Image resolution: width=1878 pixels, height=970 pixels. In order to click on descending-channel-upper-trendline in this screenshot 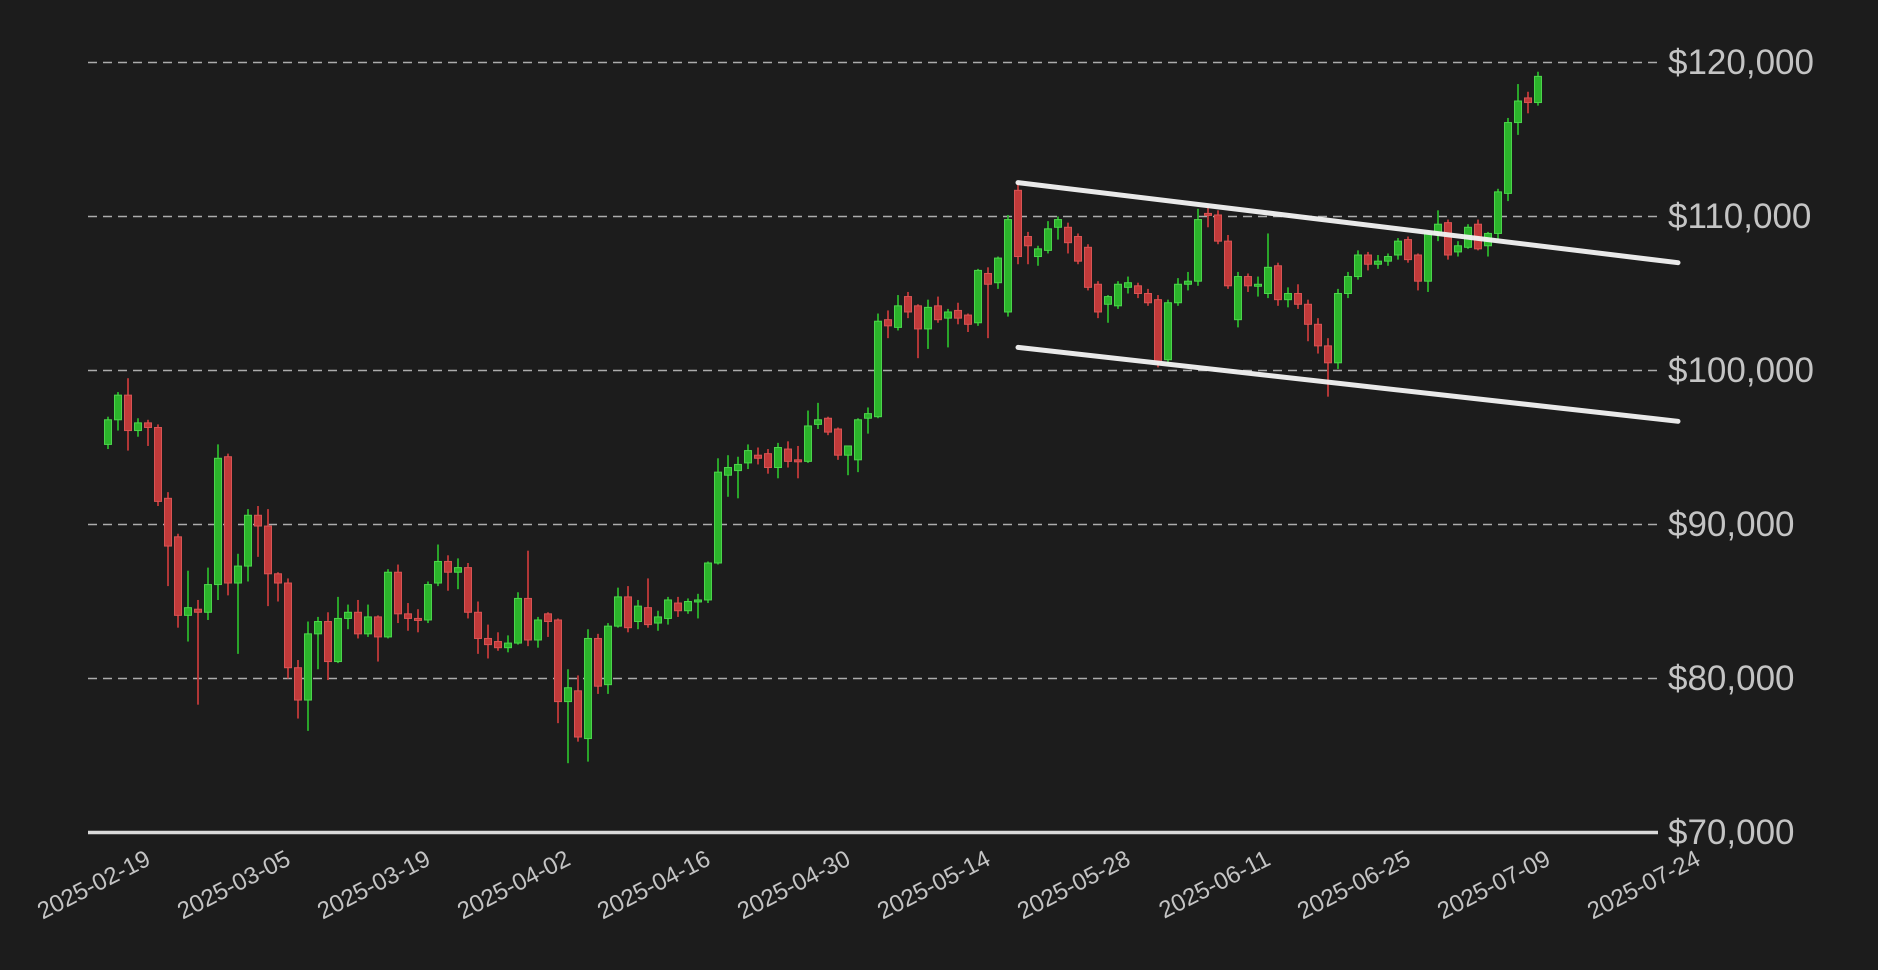, I will do `click(1348, 223)`.